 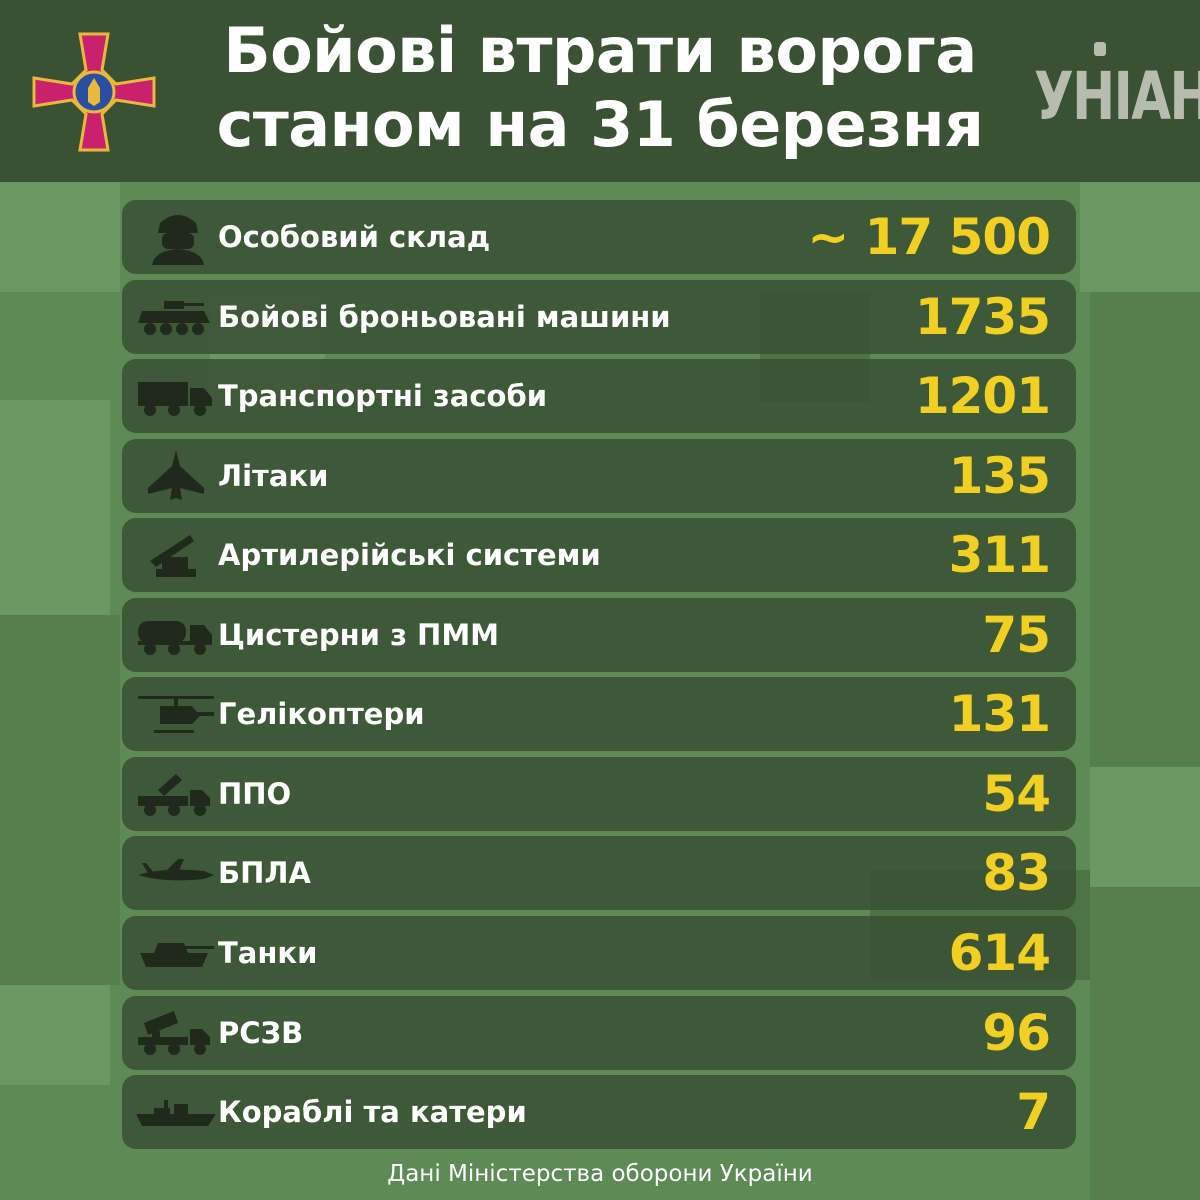 What do you see at coordinates (1016, 635) in the screenshot?
I see `item-value: 75` at bounding box center [1016, 635].